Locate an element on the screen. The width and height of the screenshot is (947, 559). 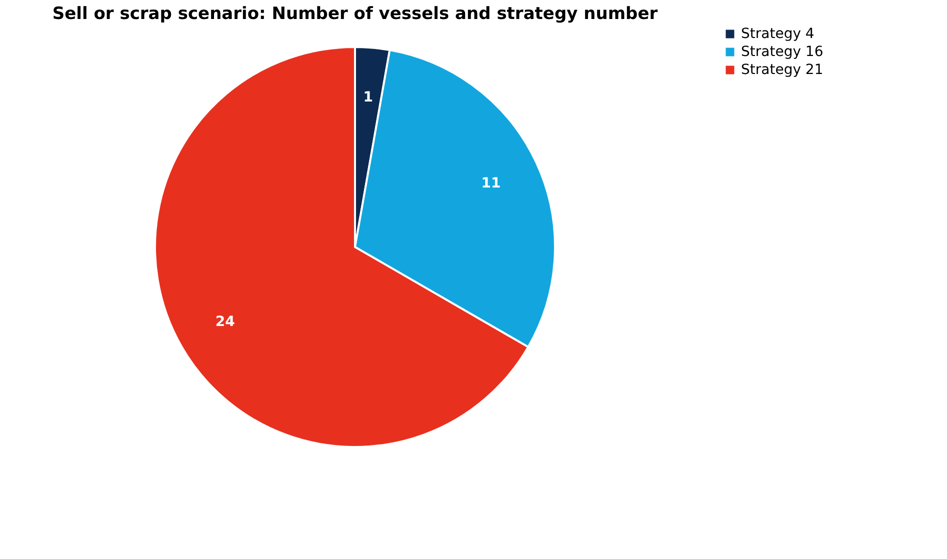
data-label: 1 is located at coordinates (368, 98).